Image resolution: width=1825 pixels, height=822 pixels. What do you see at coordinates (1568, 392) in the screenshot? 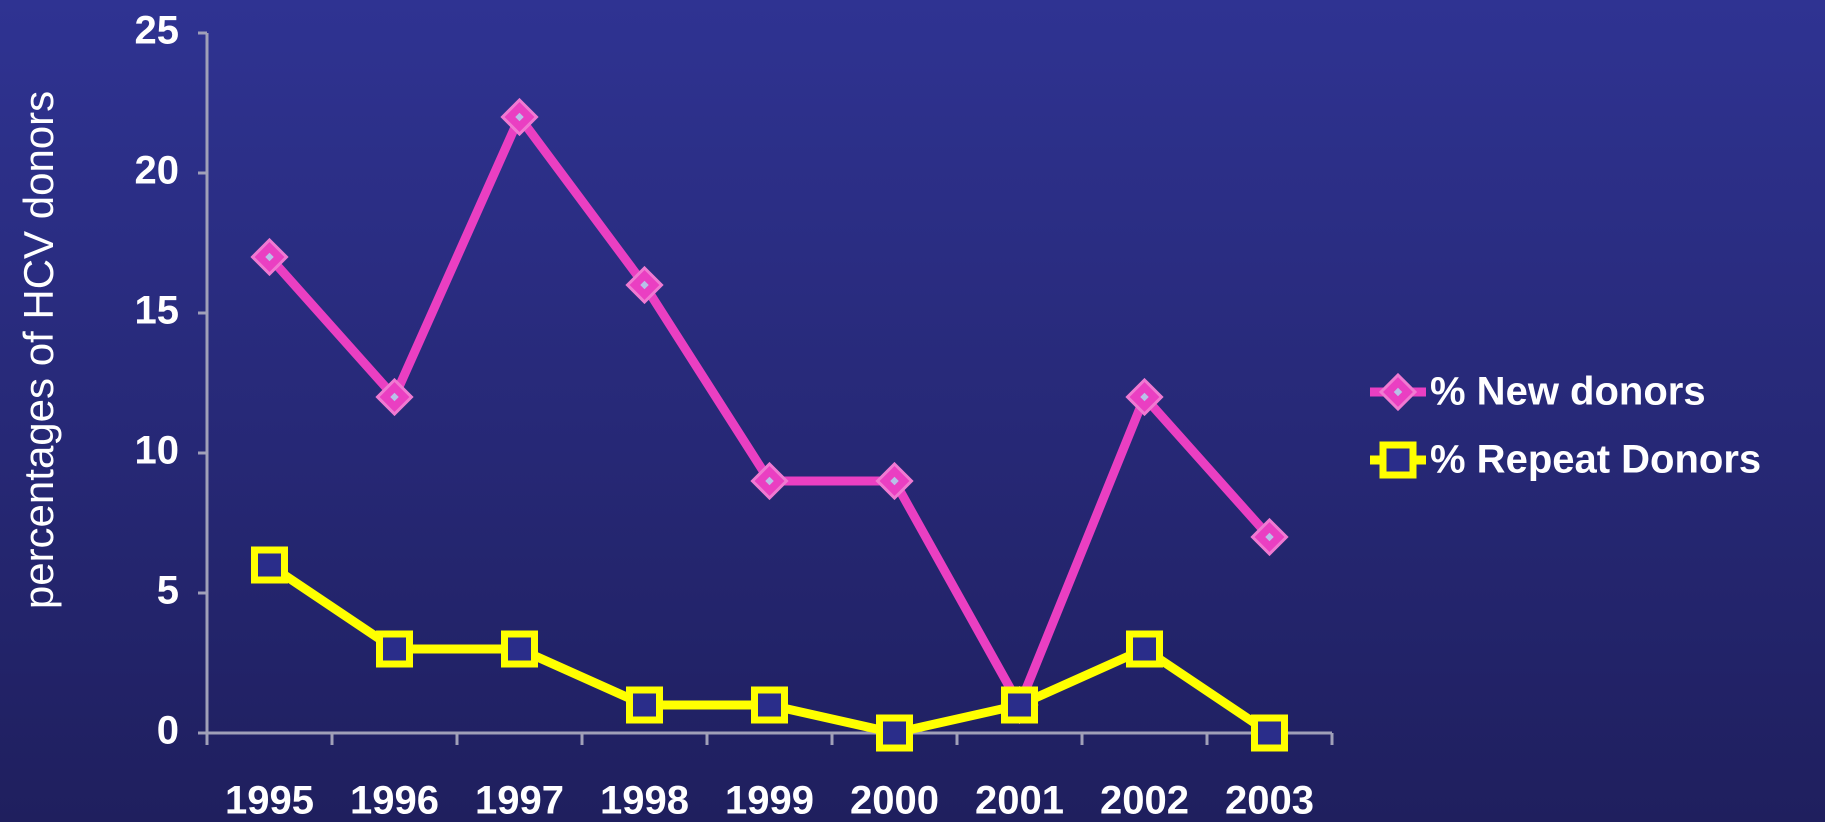
I see `legend-label: % New donors` at bounding box center [1568, 392].